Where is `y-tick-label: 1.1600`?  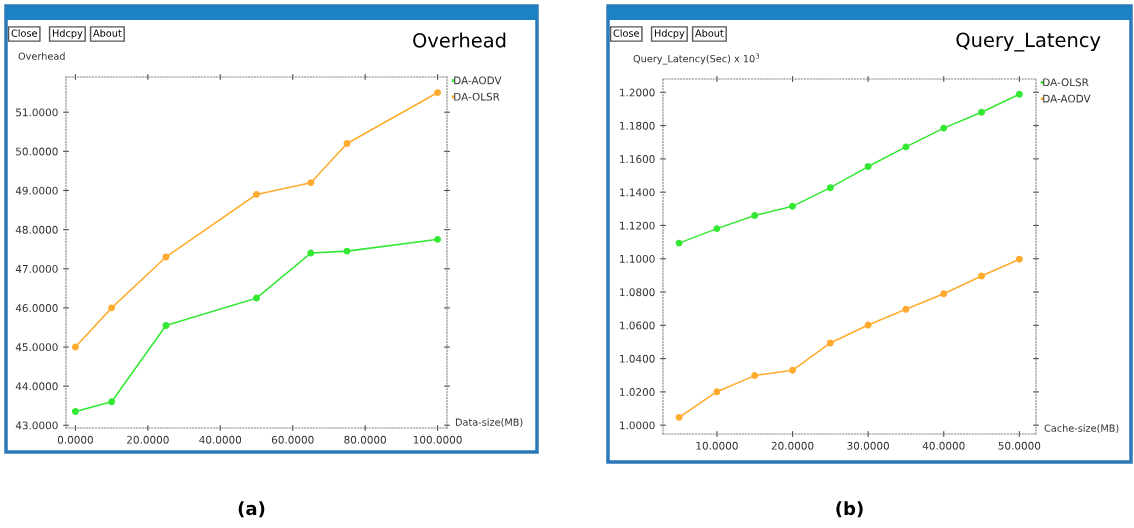 y-tick-label: 1.1600 is located at coordinates (637, 159).